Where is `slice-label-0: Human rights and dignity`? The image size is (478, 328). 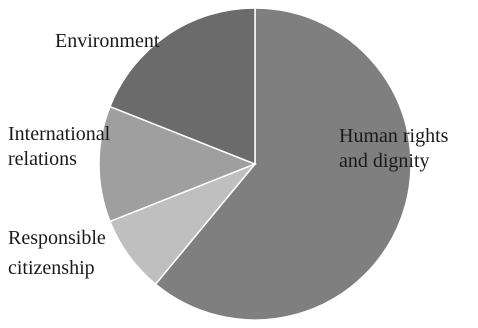 slice-label-0: Human rights and dignity is located at coordinates (394, 148).